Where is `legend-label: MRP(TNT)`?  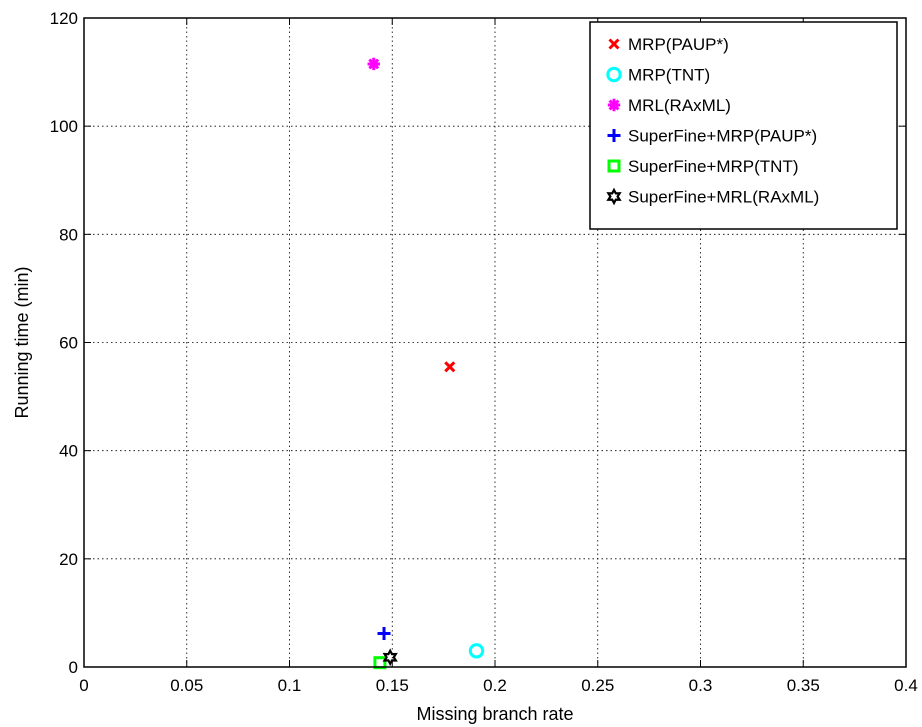
legend-label: MRP(TNT) is located at coordinates (669, 75).